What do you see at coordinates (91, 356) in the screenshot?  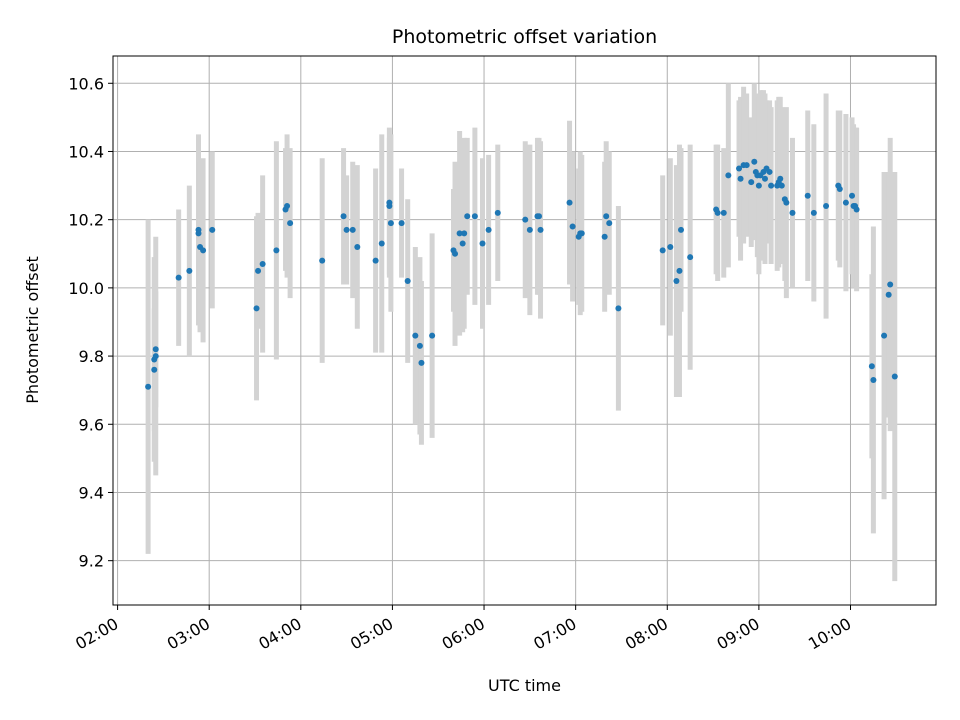 I see `y-tick-label: 9.8` at bounding box center [91, 356].